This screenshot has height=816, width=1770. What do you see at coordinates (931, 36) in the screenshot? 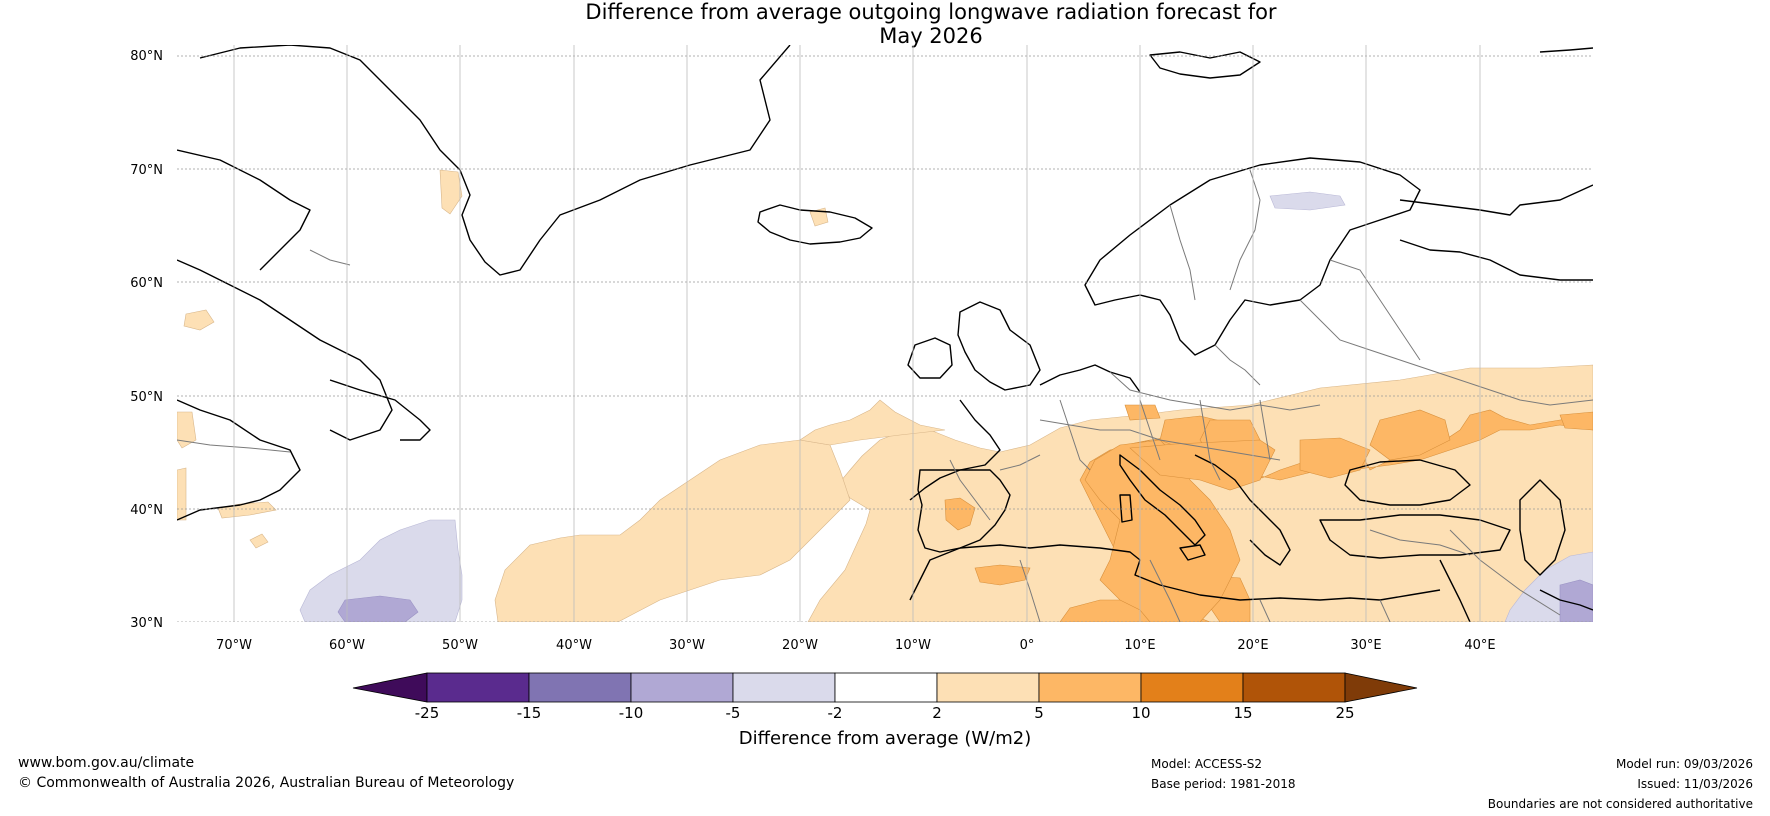
I see `title-line-2: May 2026` at bounding box center [931, 36].